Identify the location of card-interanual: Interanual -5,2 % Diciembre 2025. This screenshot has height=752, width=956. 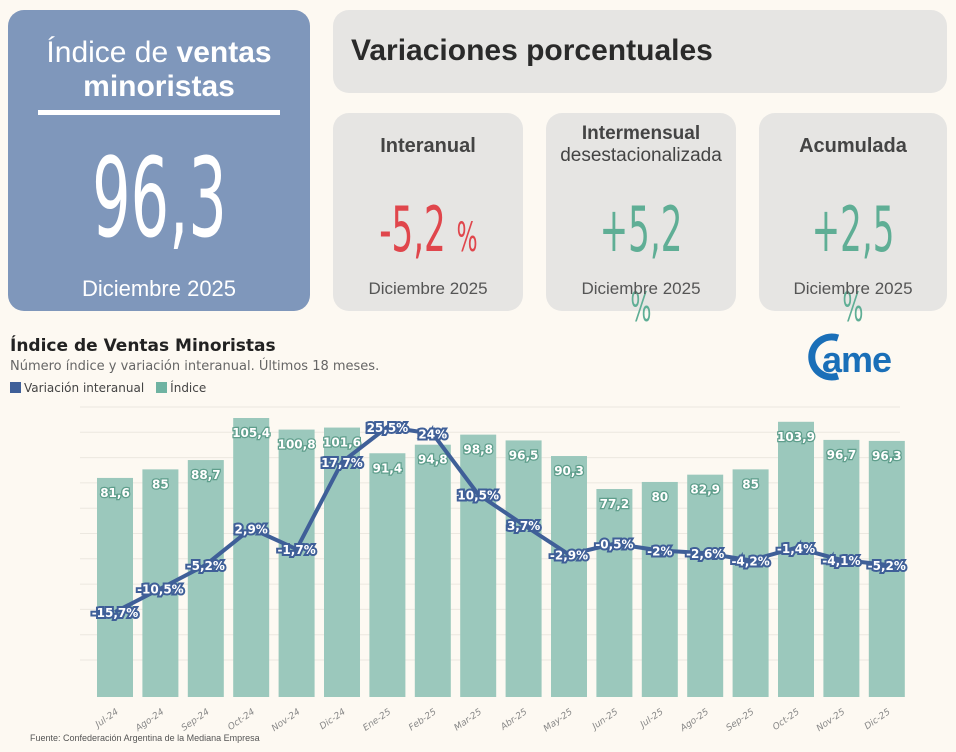
(428, 212).